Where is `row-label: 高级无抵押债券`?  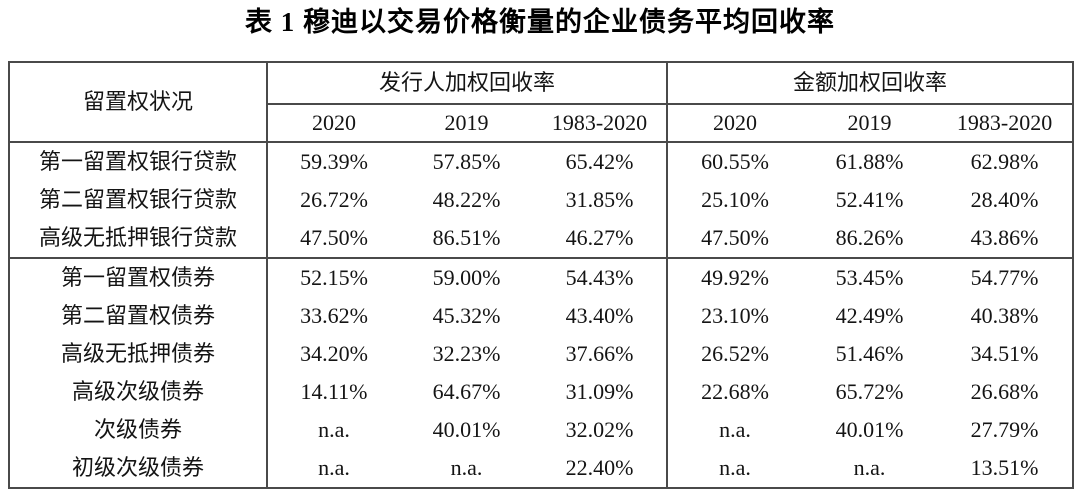 row-label: 高级无抵押债券 is located at coordinates (138, 354).